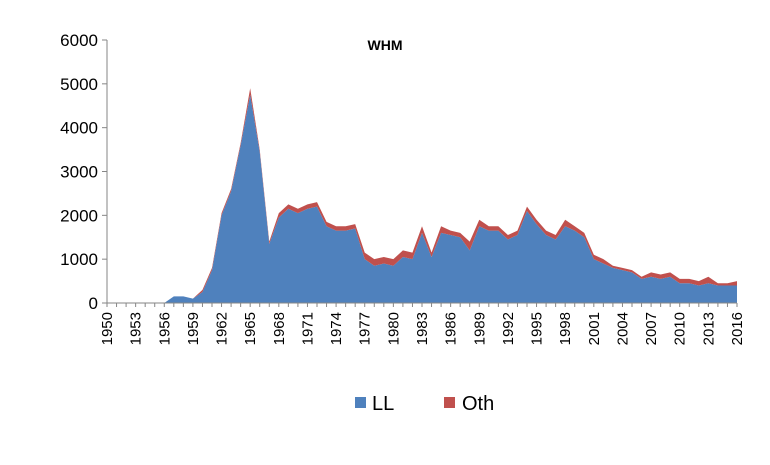 This screenshot has height=465, width=770. Describe the element at coordinates (279, 328) in the screenshot. I see `x-tick-label: 1968` at that location.